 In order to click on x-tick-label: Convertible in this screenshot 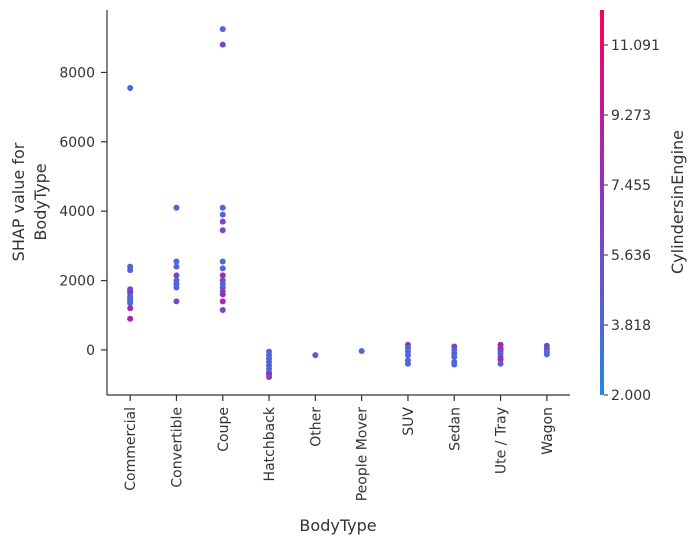, I will do `click(177, 447)`.